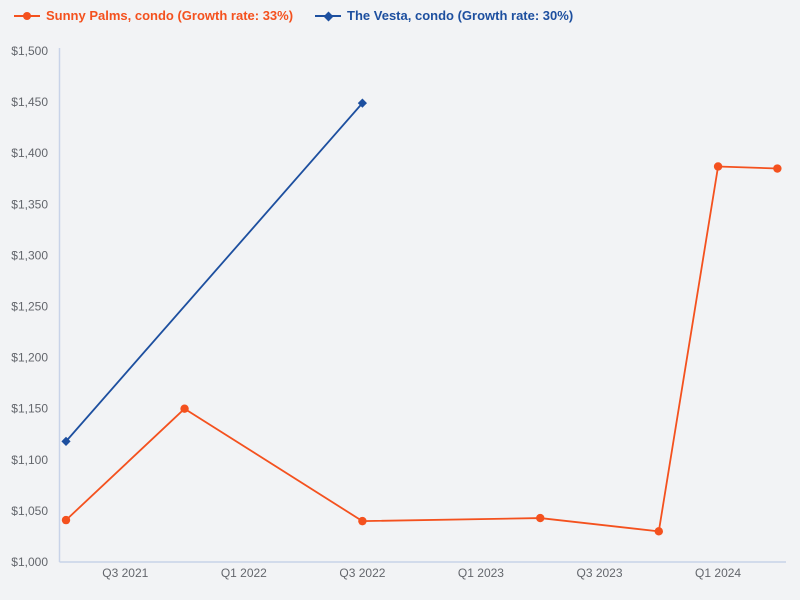 This screenshot has height=600, width=800. Describe the element at coordinates (29, 511) in the screenshot. I see `y-axis-tick-label: $1,050` at that location.